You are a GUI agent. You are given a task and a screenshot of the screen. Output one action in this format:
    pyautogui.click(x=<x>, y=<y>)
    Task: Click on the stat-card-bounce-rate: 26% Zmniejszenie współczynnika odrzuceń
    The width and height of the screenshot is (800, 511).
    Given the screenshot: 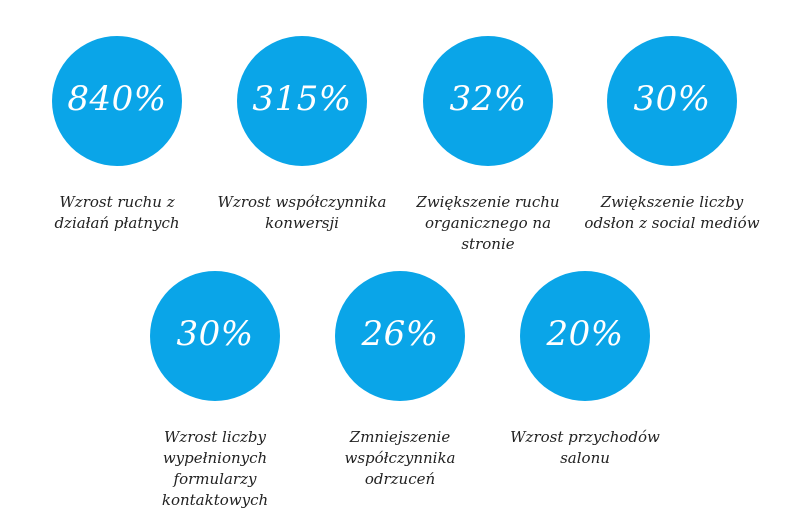 What is the action you would take?
    pyautogui.click(x=400, y=380)
    